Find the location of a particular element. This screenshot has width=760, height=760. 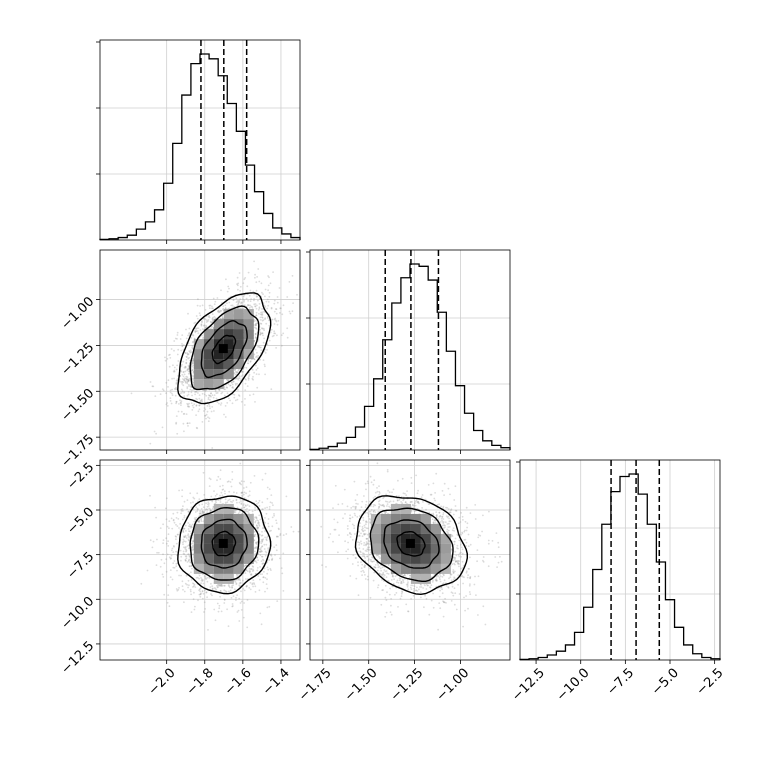

x-tick-label: −10.0 is located at coordinates (573, 685).